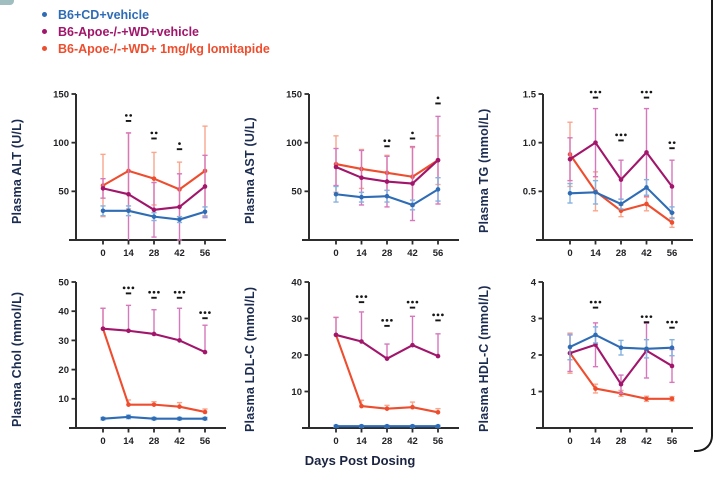 The width and height of the screenshot is (715, 479). What do you see at coordinates (104, 14) in the screenshot?
I see `legend-label: B6+CD+vehicle` at bounding box center [104, 14].